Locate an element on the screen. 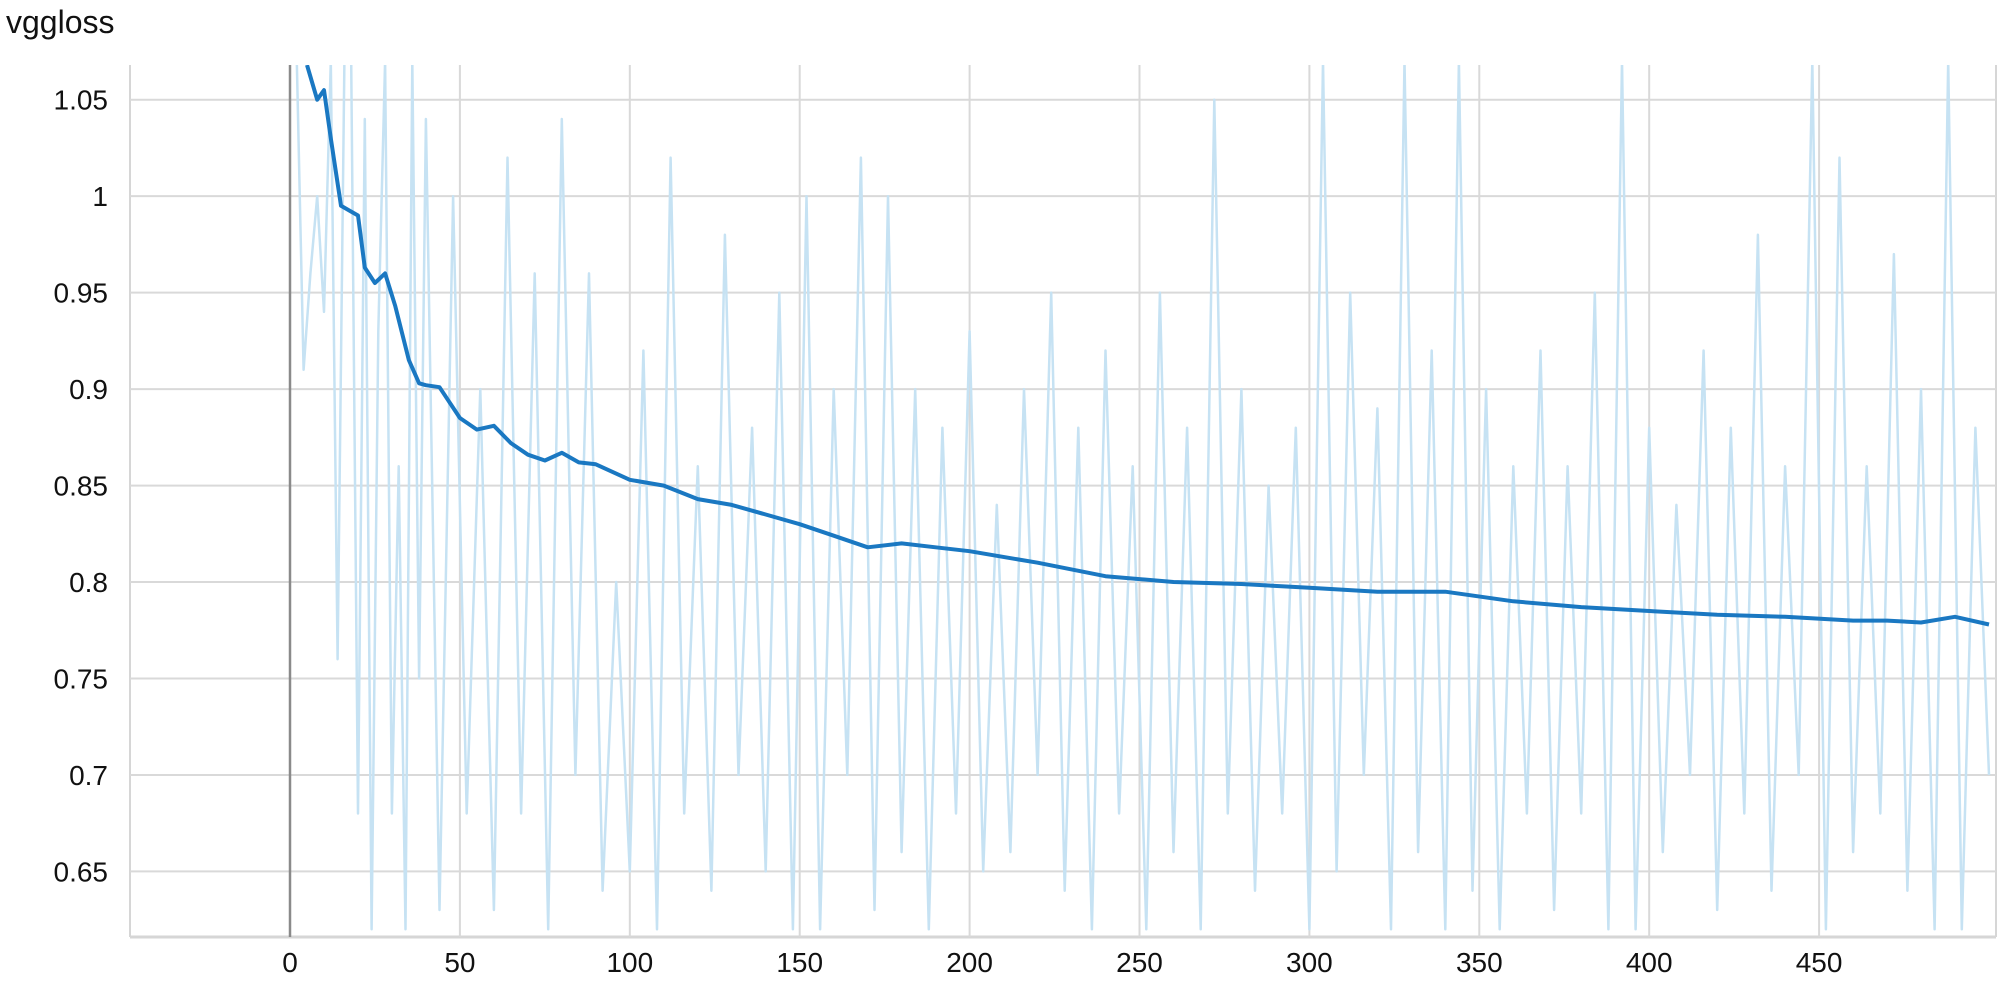  y-tick-label: 0.75 is located at coordinates (81, 678).